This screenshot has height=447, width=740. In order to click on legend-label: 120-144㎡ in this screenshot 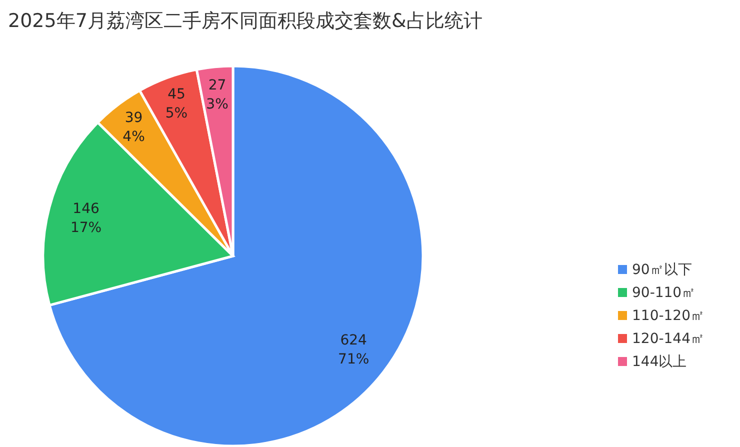, I will do `click(668, 339)`.